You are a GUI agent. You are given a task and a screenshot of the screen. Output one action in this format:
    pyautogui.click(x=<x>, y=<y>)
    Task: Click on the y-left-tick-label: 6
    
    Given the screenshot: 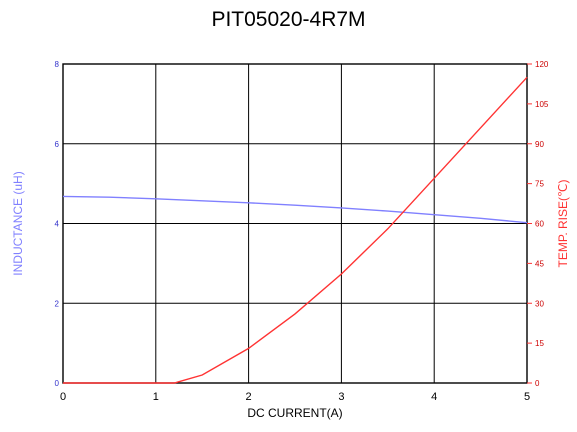 What is the action you would take?
    pyautogui.click(x=57, y=144)
    